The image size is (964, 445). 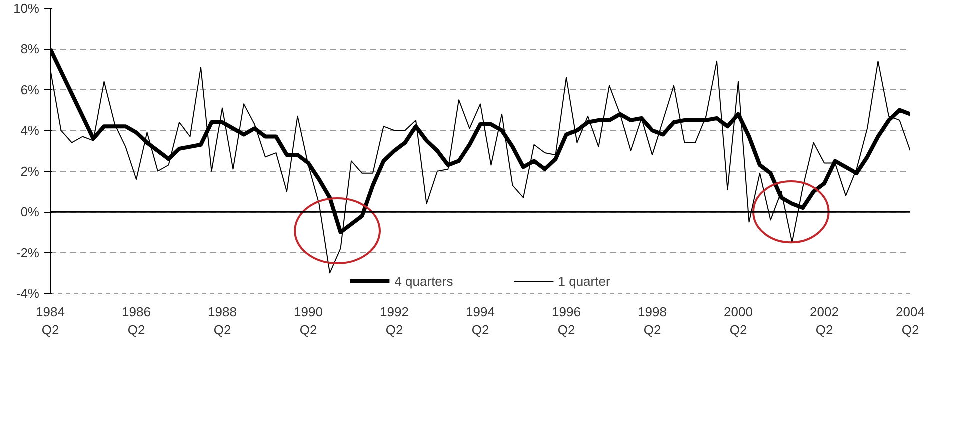 What do you see at coordinates (28, 293) in the screenshot?
I see `y-tick-label: -4%` at bounding box center [28, 293].